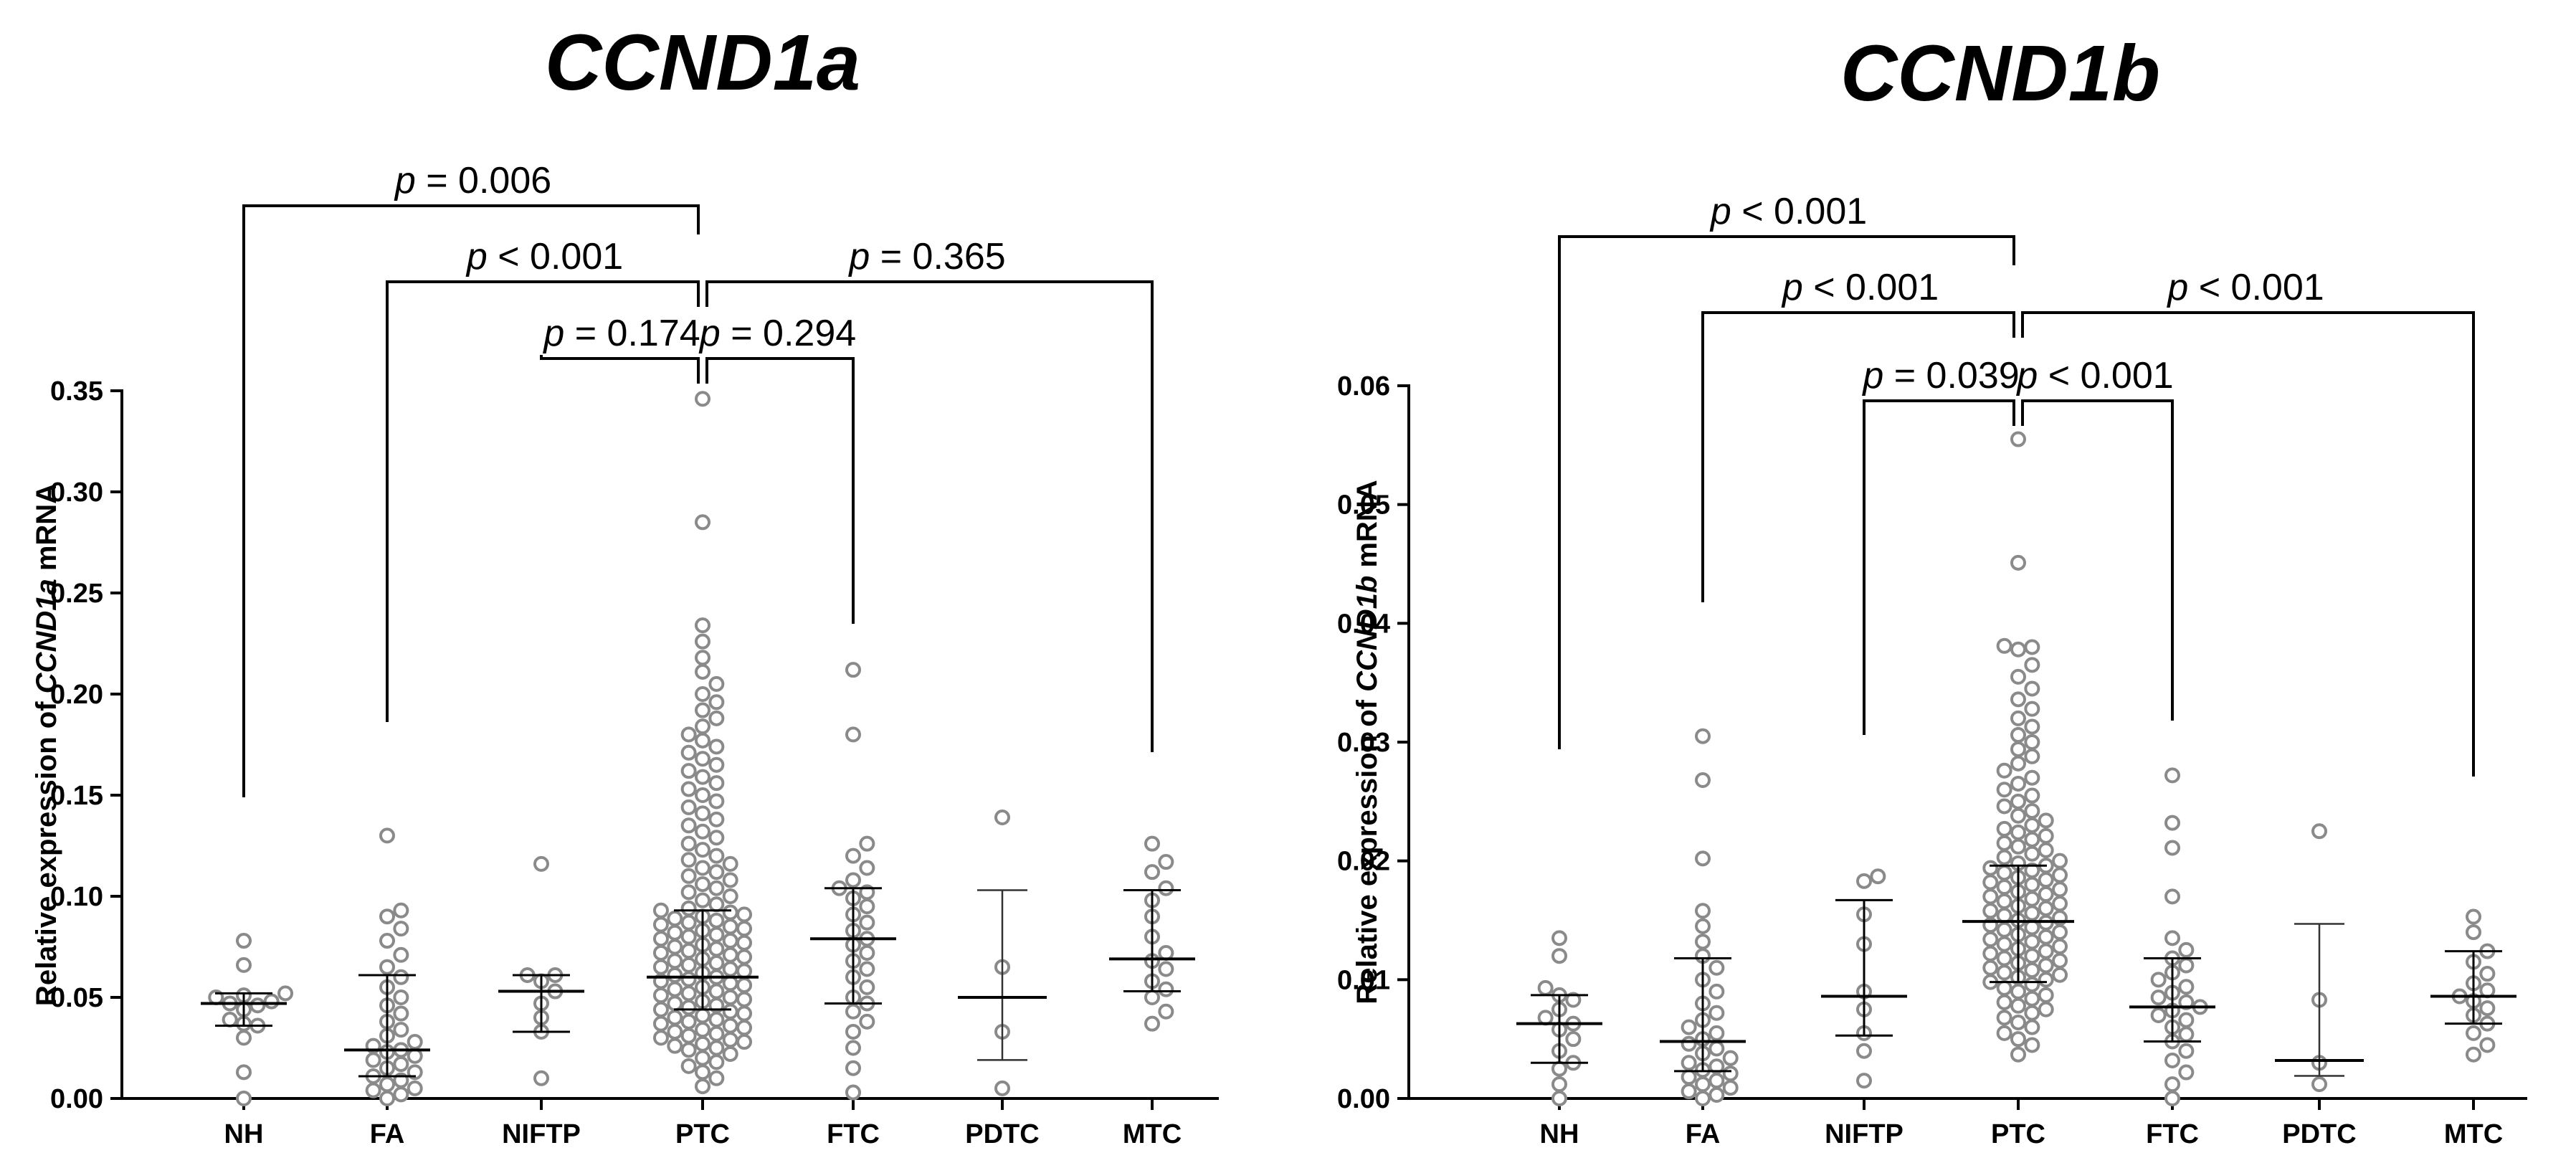 The image size is (2576, 1163). What do you see at coordinates (76, 391) in the screenshot?
I see `y-tick-label: 0.35` at bounding box center [76, 391].